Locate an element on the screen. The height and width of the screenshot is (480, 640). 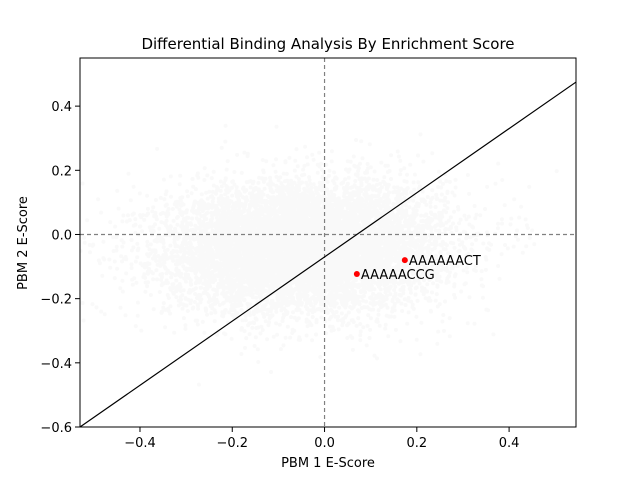
y-tick-label: 0.0 is located at coordinates (61, 235).